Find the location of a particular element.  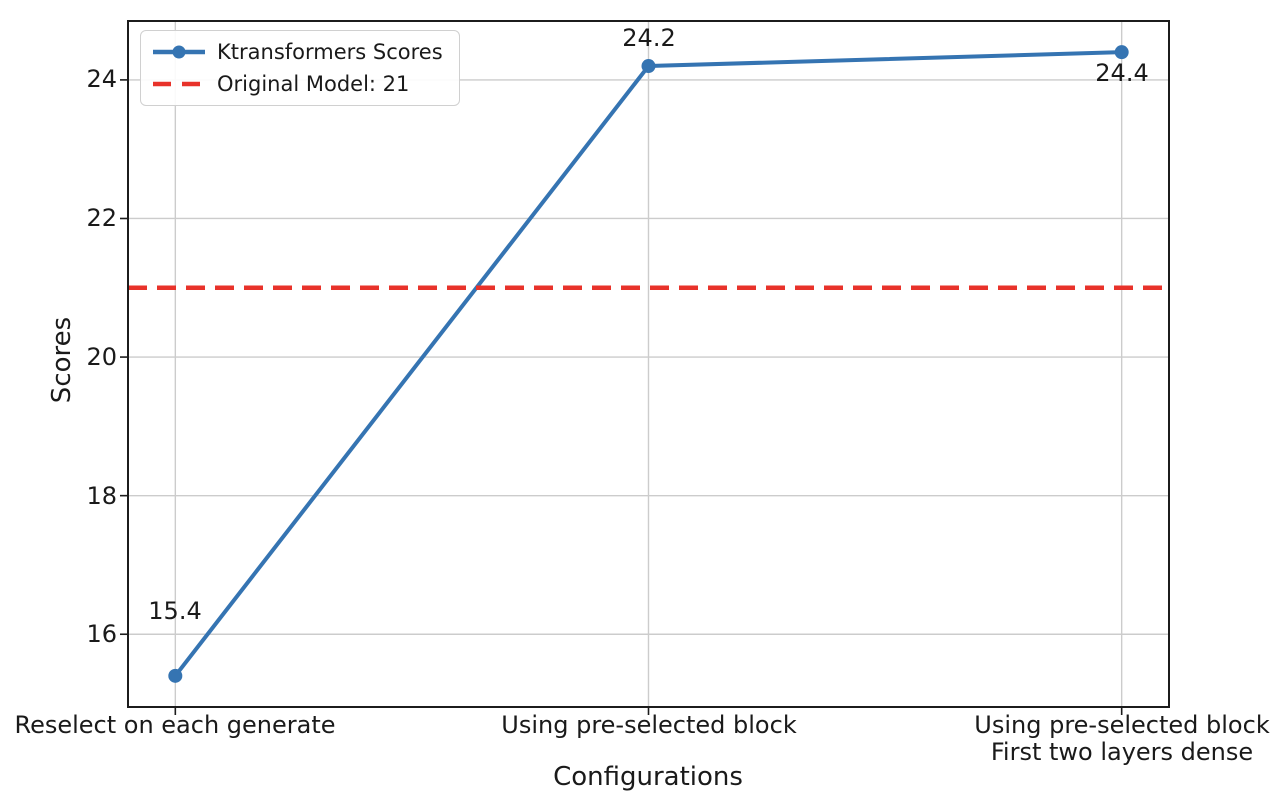

y-tick-label-20: 20 is located at coordinates (101, 357).